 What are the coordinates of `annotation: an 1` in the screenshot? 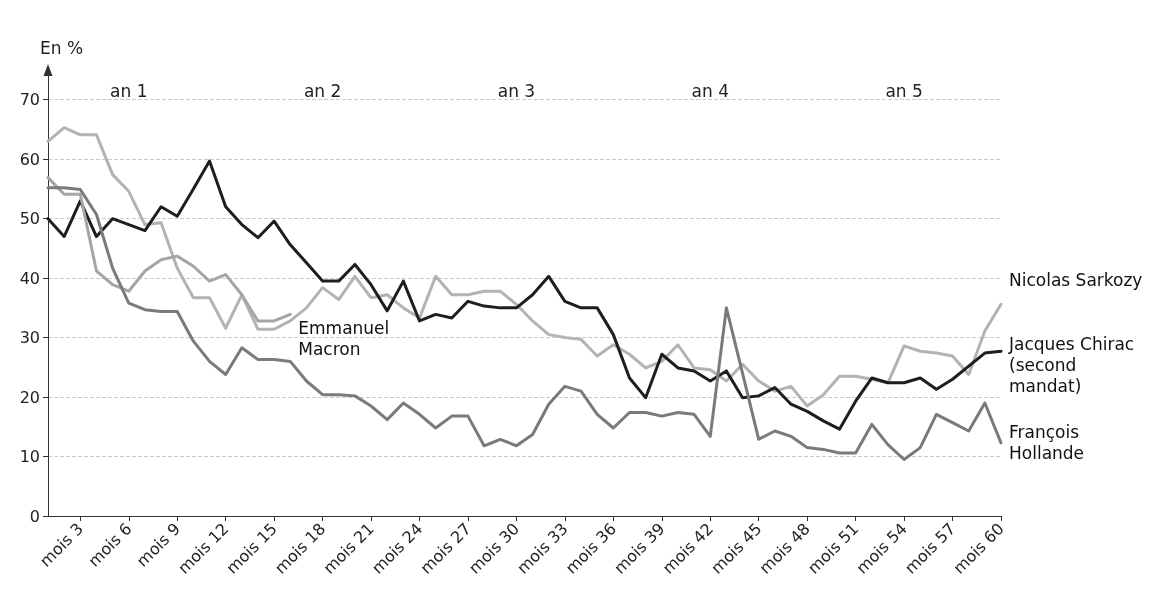 It's located at (129, 90).